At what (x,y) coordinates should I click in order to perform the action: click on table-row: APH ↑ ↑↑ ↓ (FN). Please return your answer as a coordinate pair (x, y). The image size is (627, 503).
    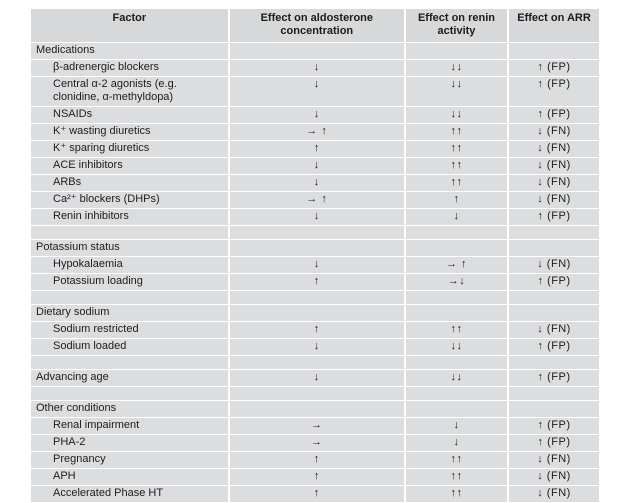
    Looking at the image, I should click on (315, 477).